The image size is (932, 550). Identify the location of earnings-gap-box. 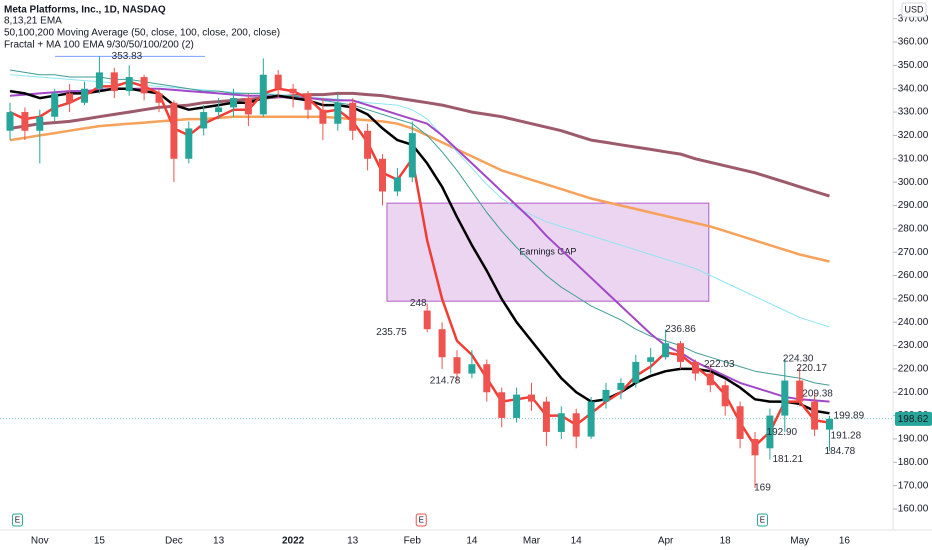
(548, 252).